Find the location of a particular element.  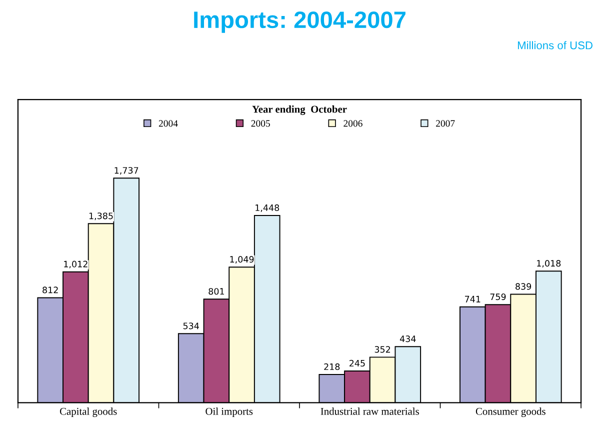

legend-label: 2006 is located at coordinates (353, 123).